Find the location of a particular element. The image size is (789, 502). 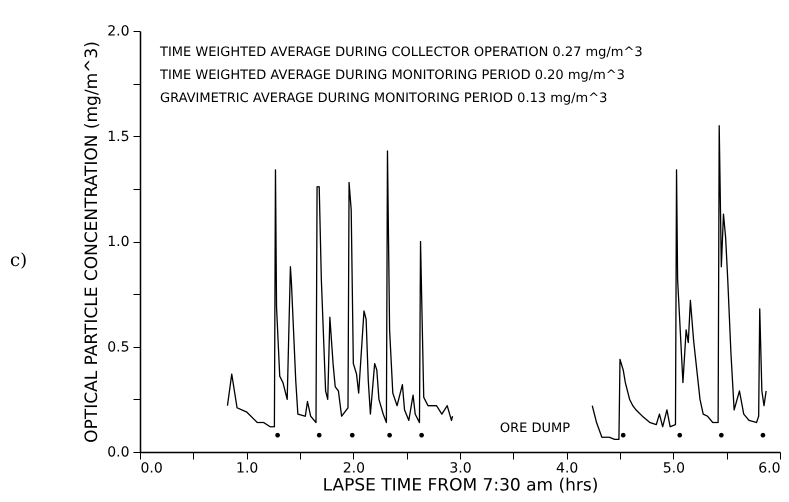

y-tick-label: 0.5 is located at coordinates (118, 347).